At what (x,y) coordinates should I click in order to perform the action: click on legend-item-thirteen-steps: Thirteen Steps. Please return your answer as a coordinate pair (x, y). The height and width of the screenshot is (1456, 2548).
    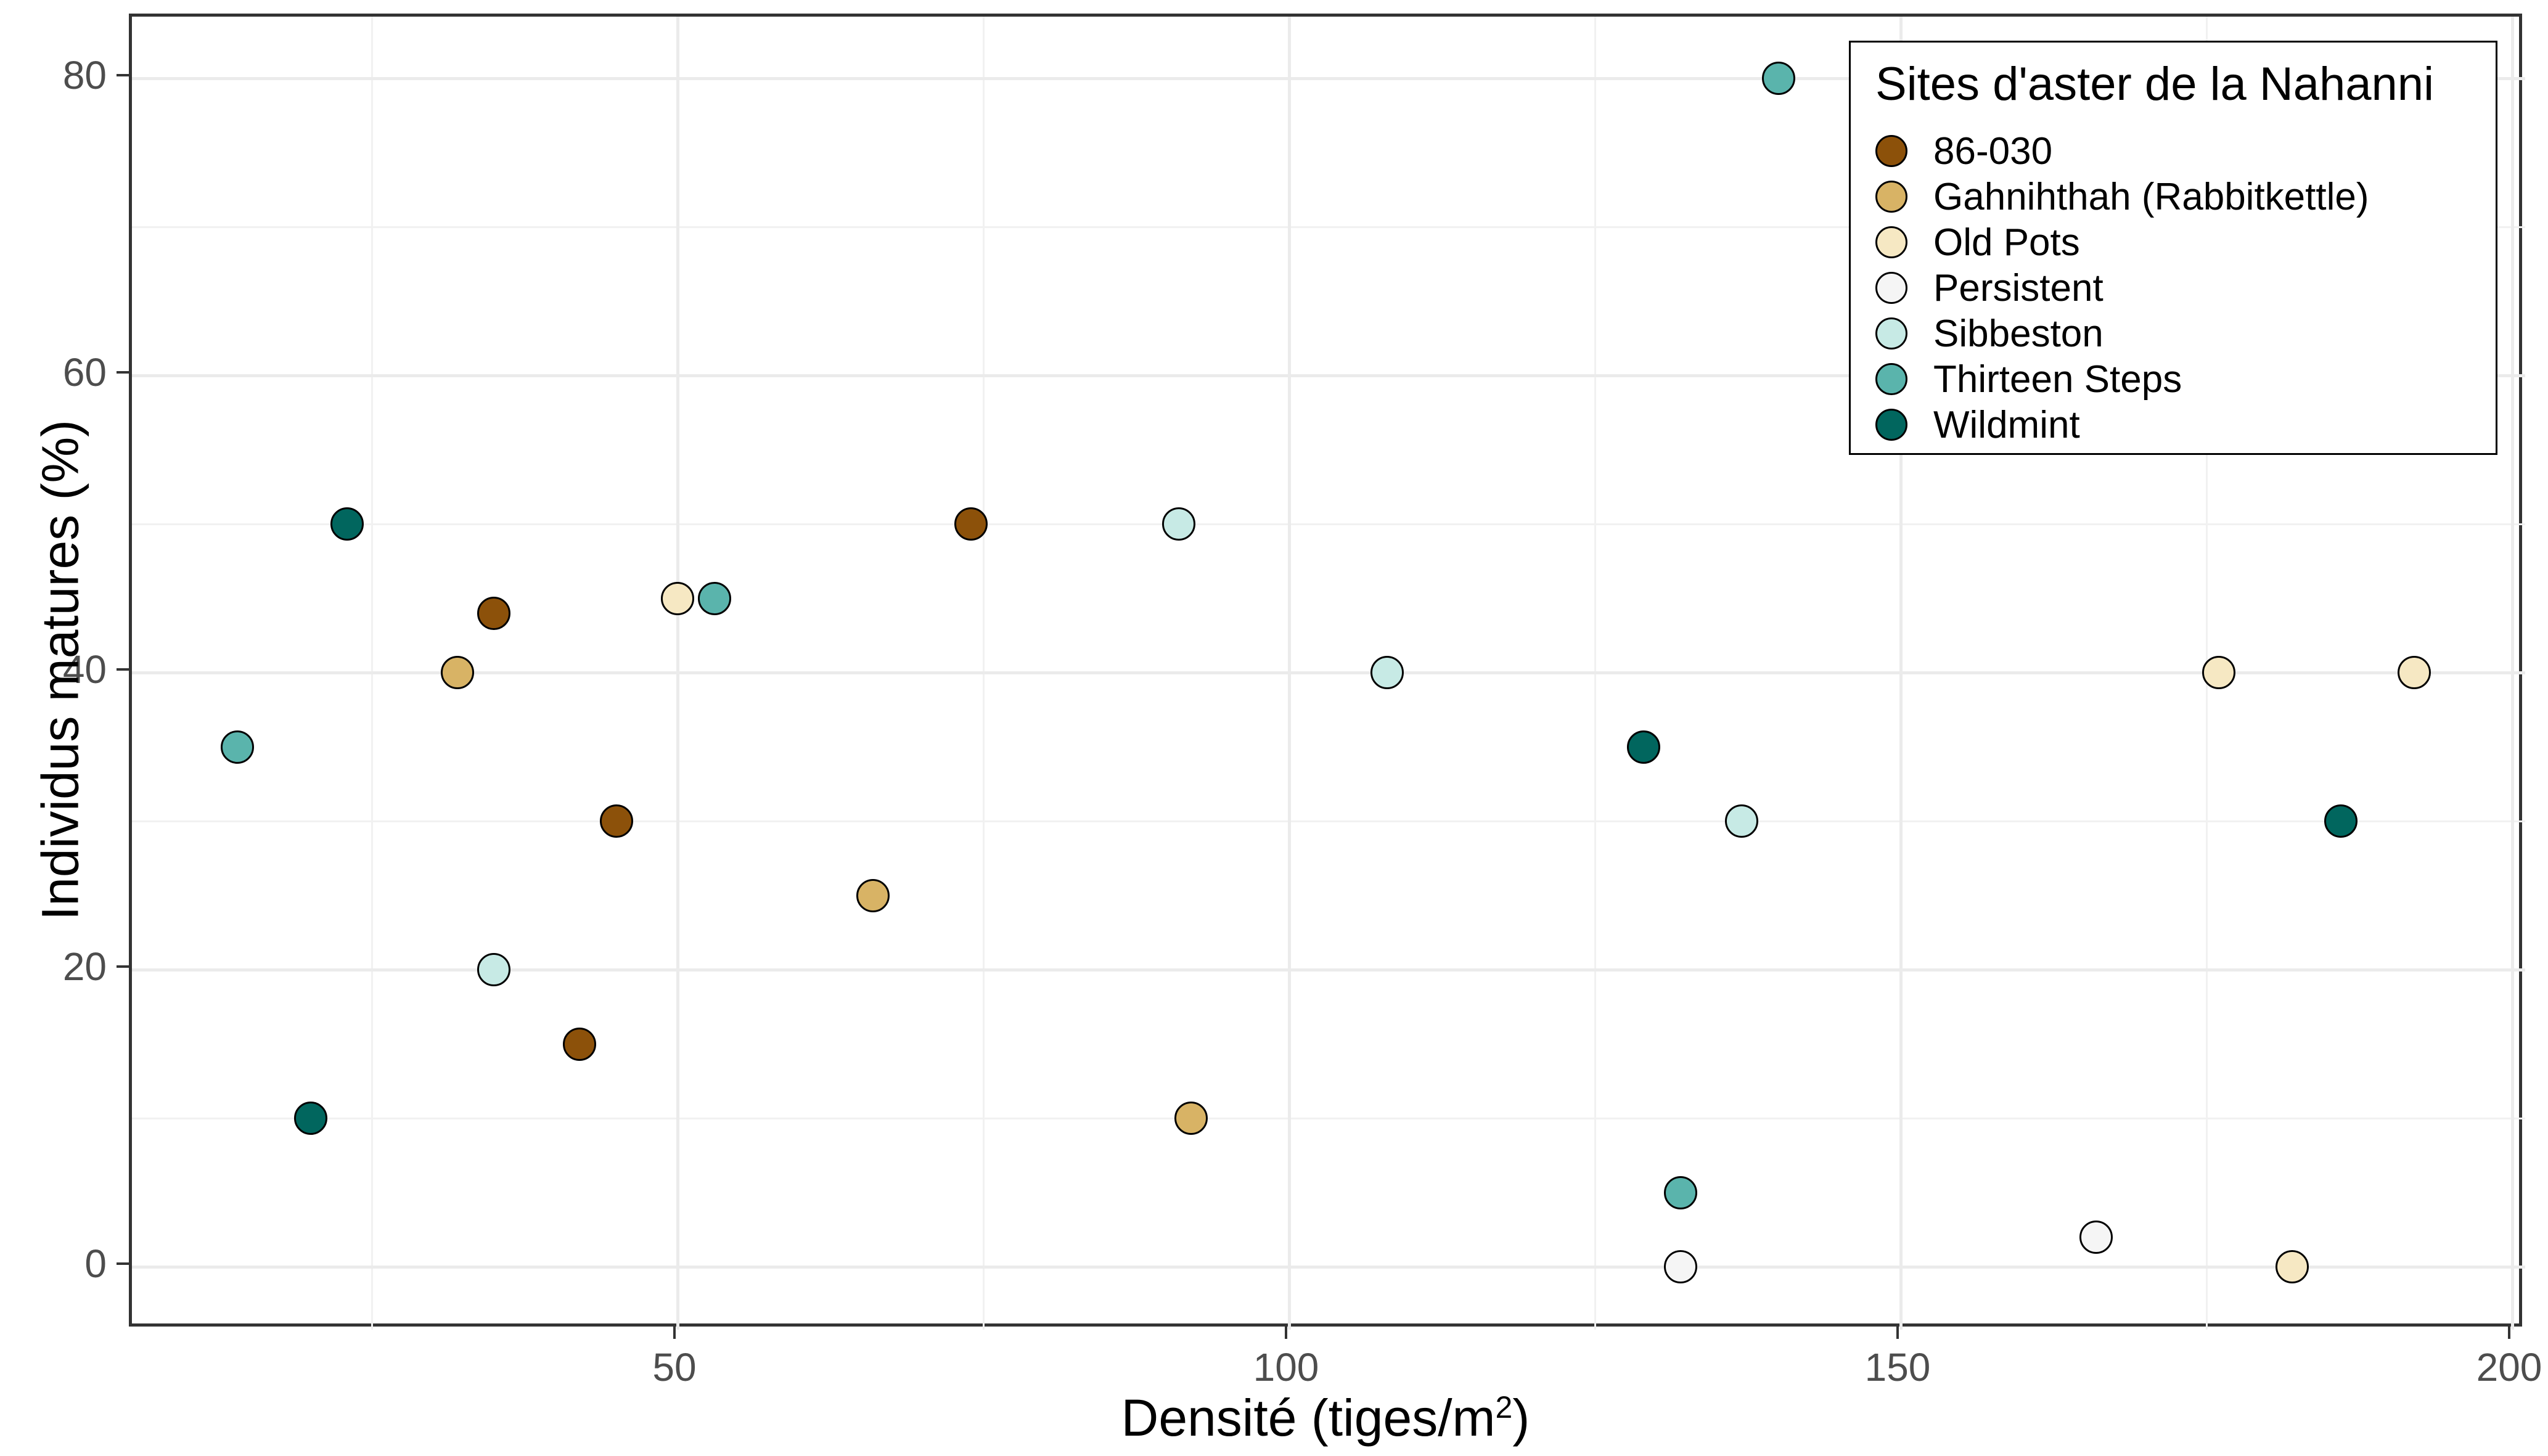
    Looking at the image, I should click on (2173, 379).